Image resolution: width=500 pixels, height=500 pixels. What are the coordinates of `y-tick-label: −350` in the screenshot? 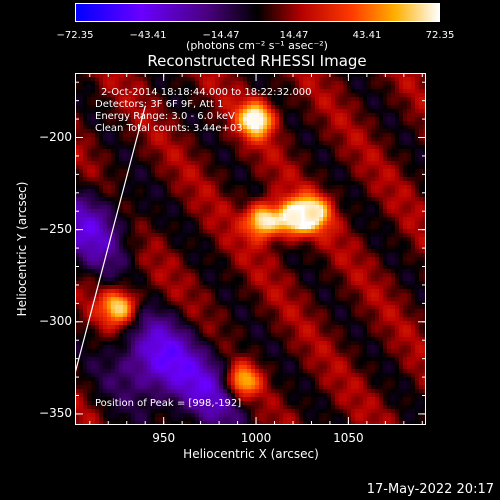 It's located at (55, 412).